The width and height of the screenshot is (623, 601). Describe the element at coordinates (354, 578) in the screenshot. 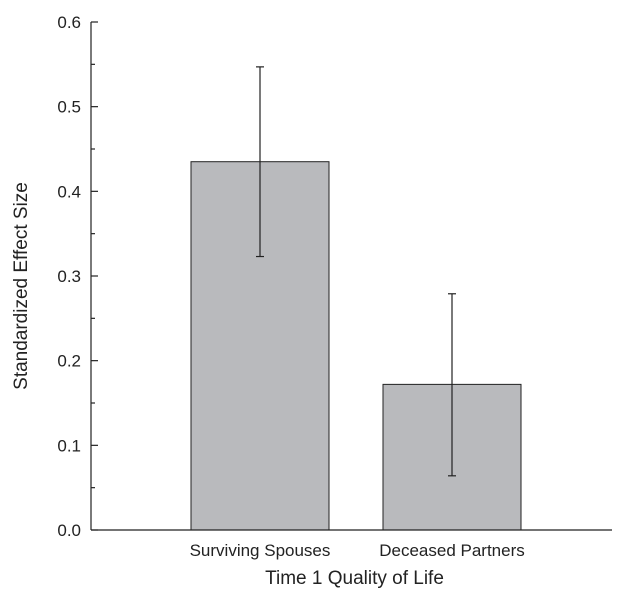

I see `x-axis-title: Time 1 Quality of Life` at that location.